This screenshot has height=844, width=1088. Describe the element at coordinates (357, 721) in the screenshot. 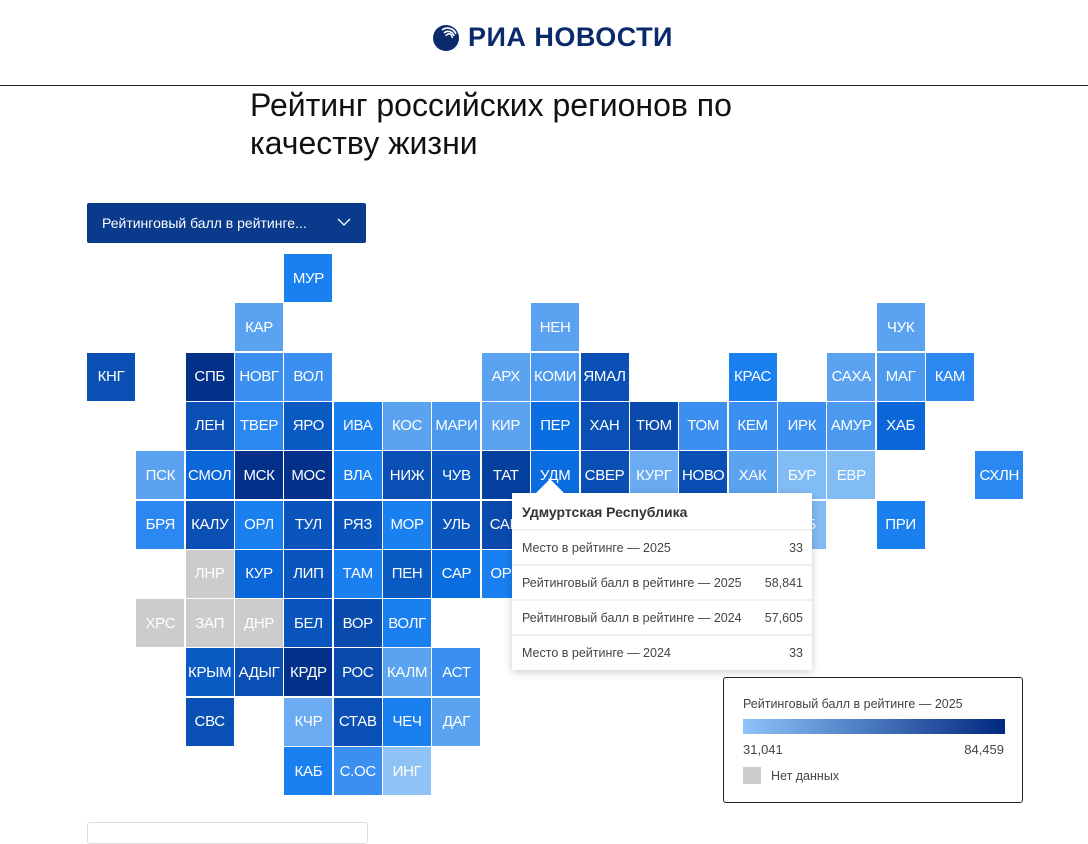

I see `region-tile-СТАВ: СТАВ` at that location.